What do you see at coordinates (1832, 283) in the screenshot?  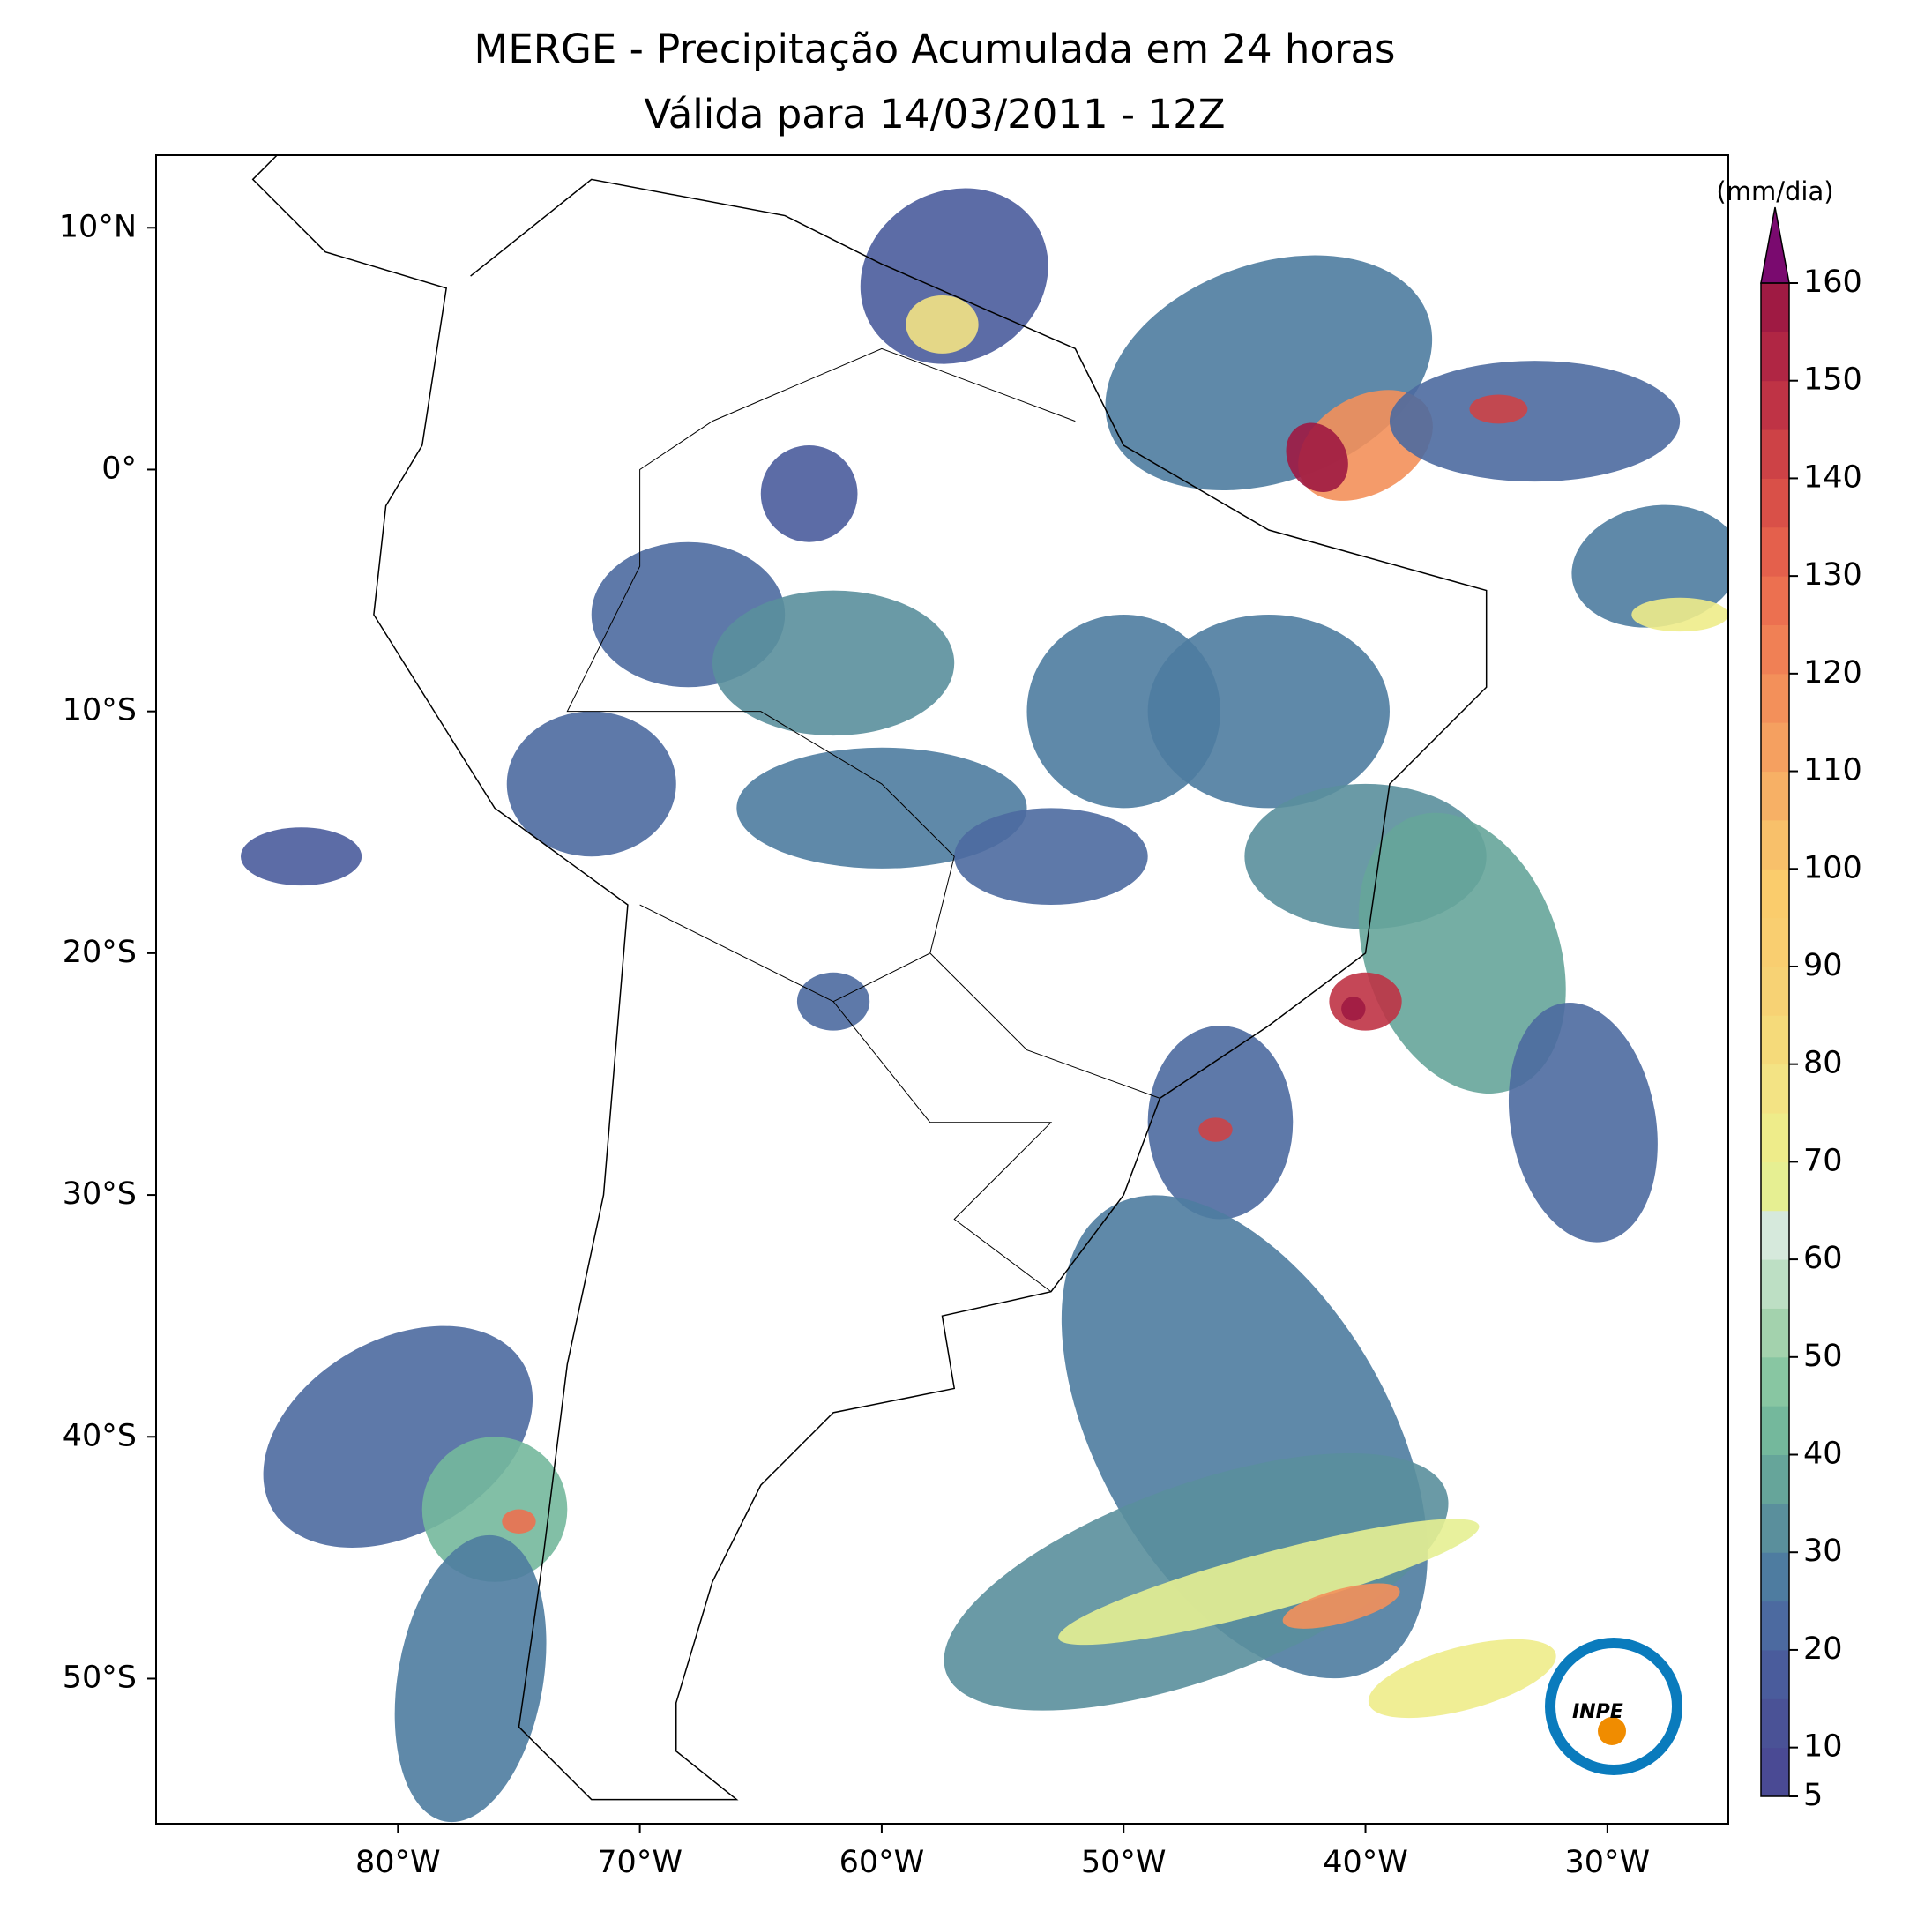 I see `colorbar-tick-label: 160` at bounding box center [1832, 283].